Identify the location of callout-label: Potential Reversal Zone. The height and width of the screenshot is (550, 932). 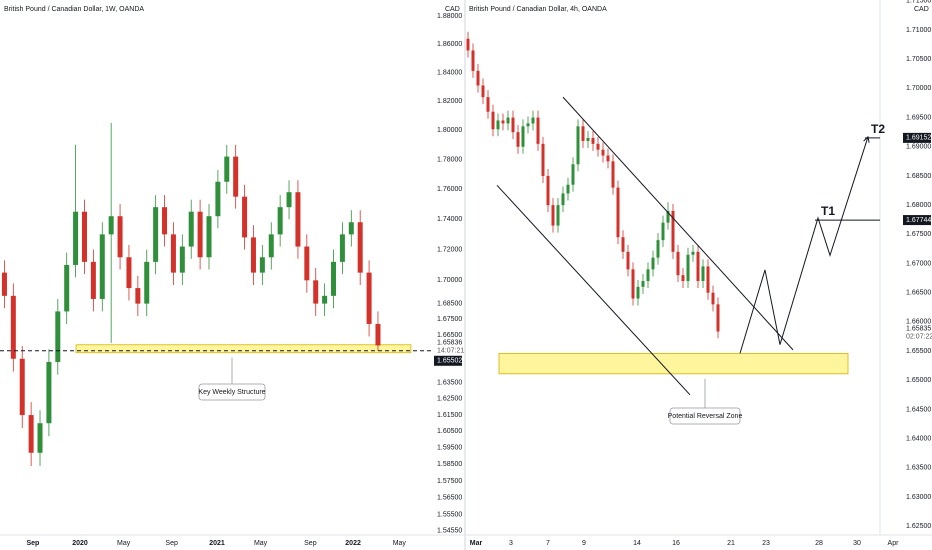
(705, 416).